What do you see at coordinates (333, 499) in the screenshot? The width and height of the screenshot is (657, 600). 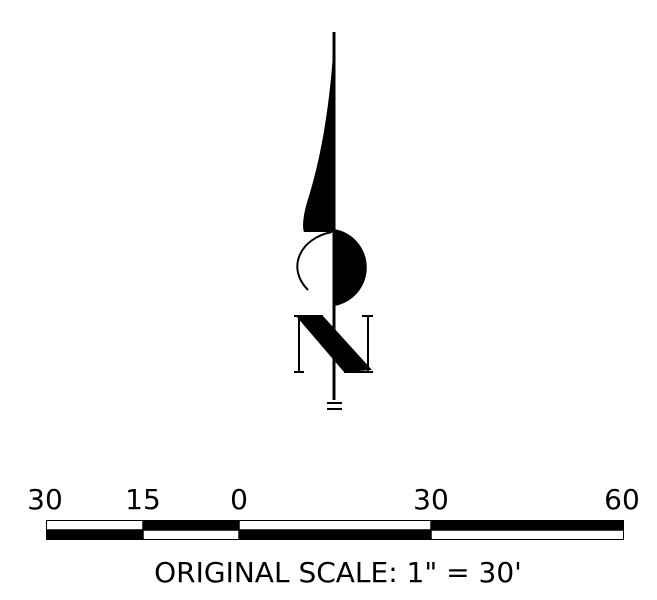 I see `scale-label-group: 30 15 0 30 60` at bounding box center [333, 499].